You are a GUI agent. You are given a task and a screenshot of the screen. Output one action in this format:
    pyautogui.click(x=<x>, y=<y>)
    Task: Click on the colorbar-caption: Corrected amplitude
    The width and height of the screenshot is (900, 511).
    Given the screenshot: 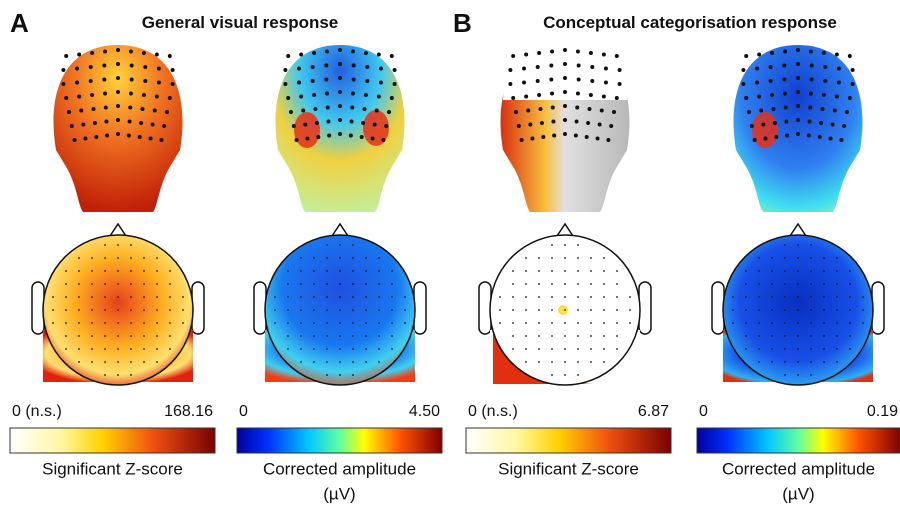 What is the action you would take?
    pyautogui.click(x=339, y=468)
    